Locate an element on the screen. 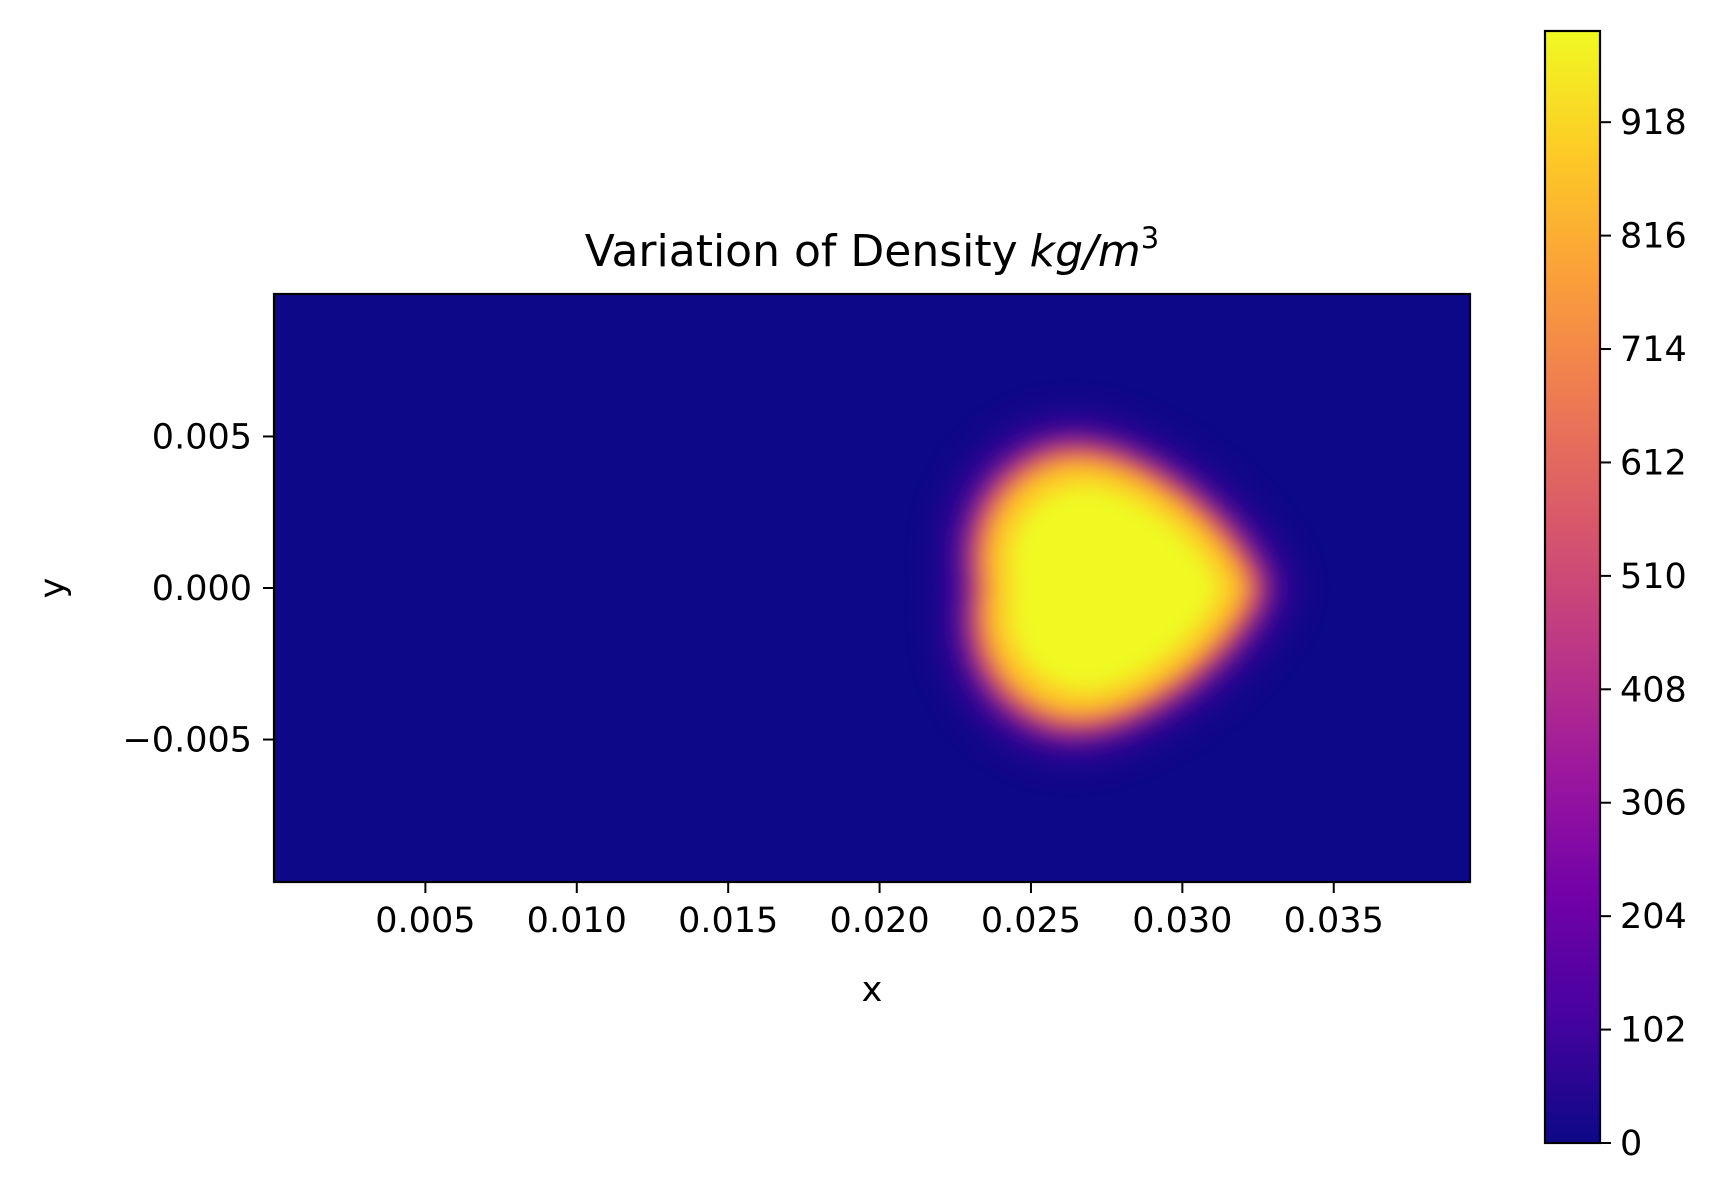 The width and height of the screenshot is (1730, 1194). colorbar-tick-label: 714 is located at coordinates (1653, 350).